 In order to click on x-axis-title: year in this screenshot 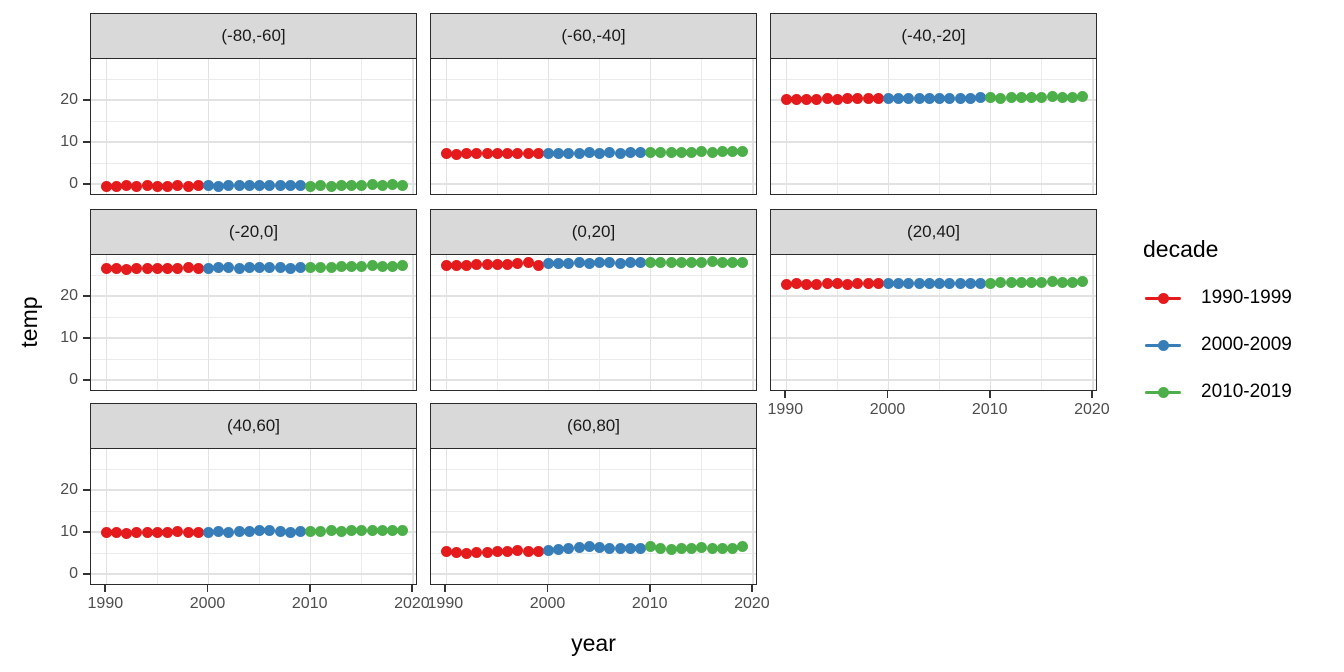, I will do `click(593, 643)`.